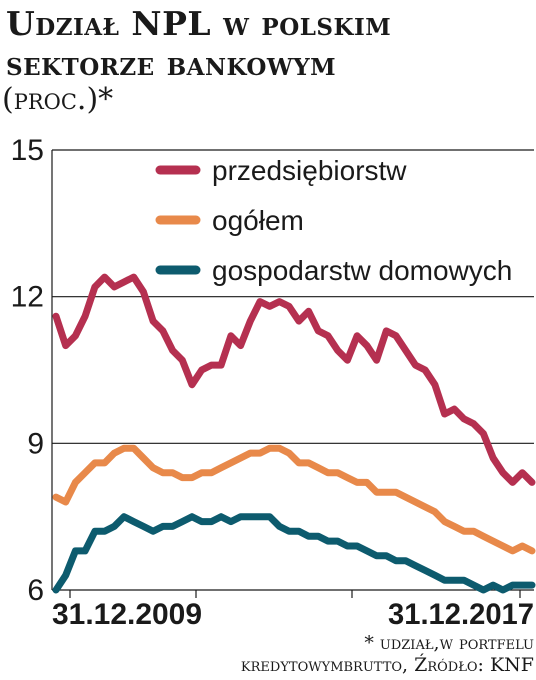  What do you see at coordinates (449, 643) in the screenshot?
I see `footnote-line-1: * udział,w portfelu` at bounding box center [449, 643].